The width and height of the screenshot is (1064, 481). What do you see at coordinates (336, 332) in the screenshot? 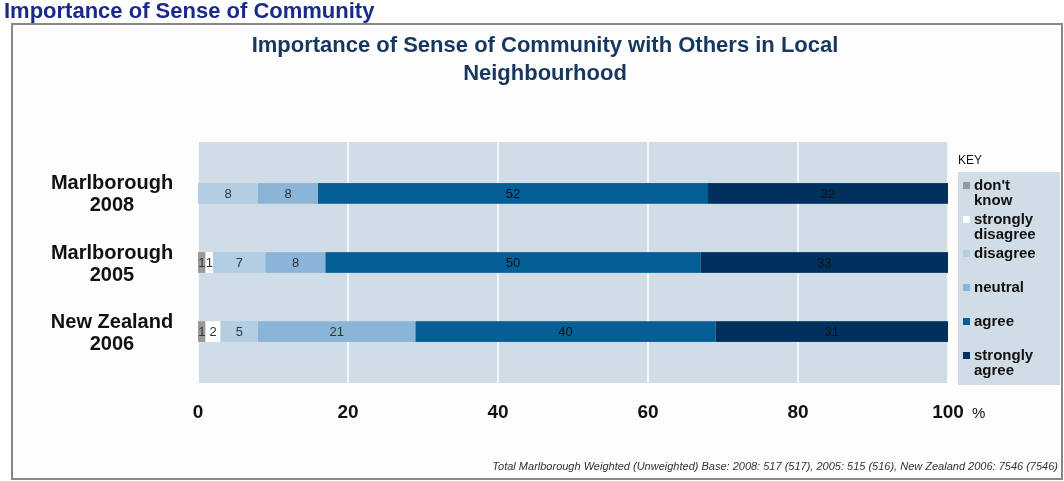
I see `data-label: 21` at bounding box center [336, 332].